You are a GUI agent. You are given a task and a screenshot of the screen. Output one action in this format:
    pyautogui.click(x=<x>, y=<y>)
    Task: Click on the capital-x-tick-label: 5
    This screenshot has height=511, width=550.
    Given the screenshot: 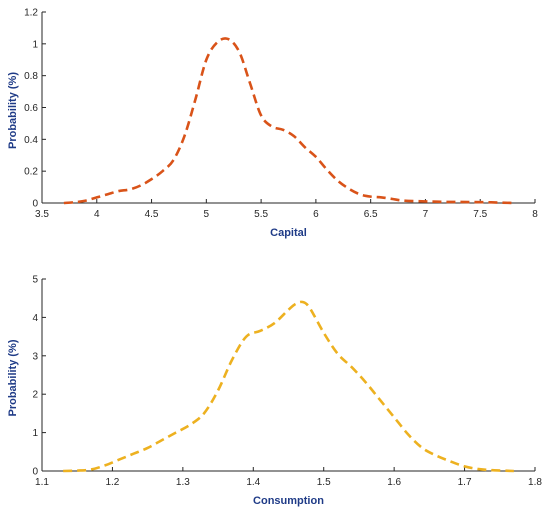 What is the action you would take?
    pyautogui.click(x=207, y=214)
    